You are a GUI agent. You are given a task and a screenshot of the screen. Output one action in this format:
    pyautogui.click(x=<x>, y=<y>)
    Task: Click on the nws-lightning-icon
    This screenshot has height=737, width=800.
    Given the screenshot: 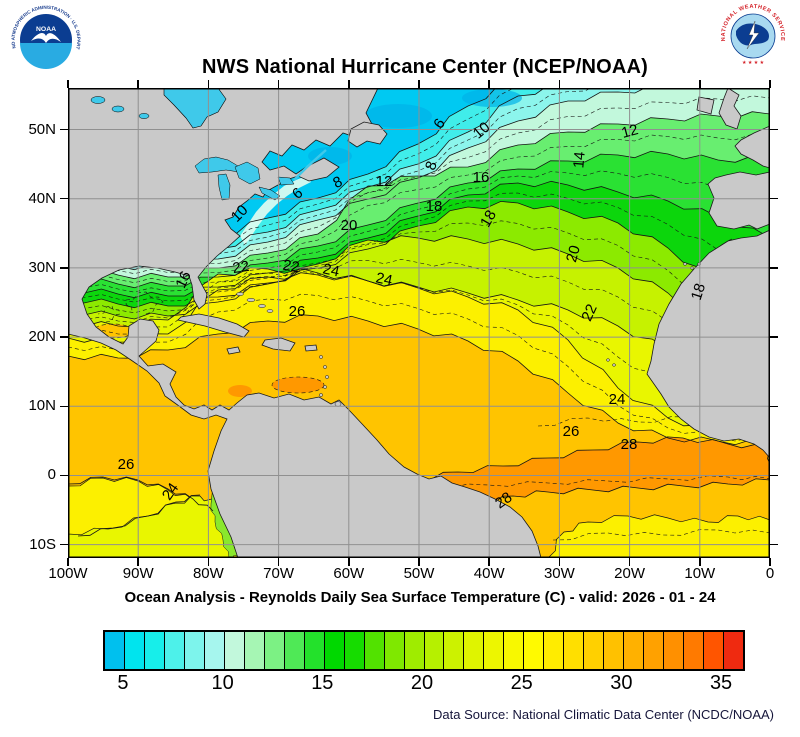 What is the action you would take?
    pyautogui.click(x=753, y=35)
    